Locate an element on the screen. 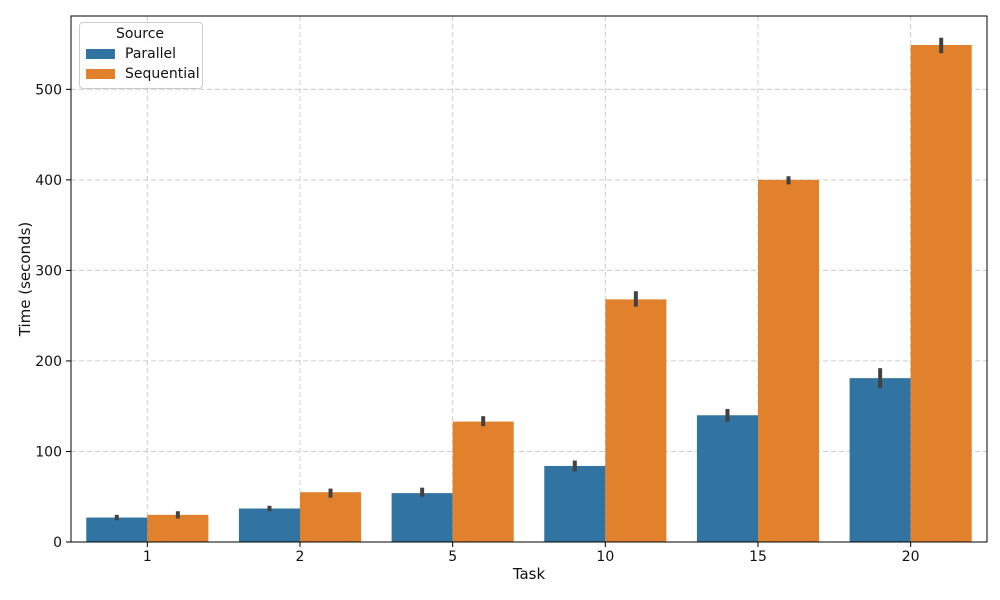 This screenshot has width=1000, height=600. x-tick-label: 2 is located at coordinates (300, 557).